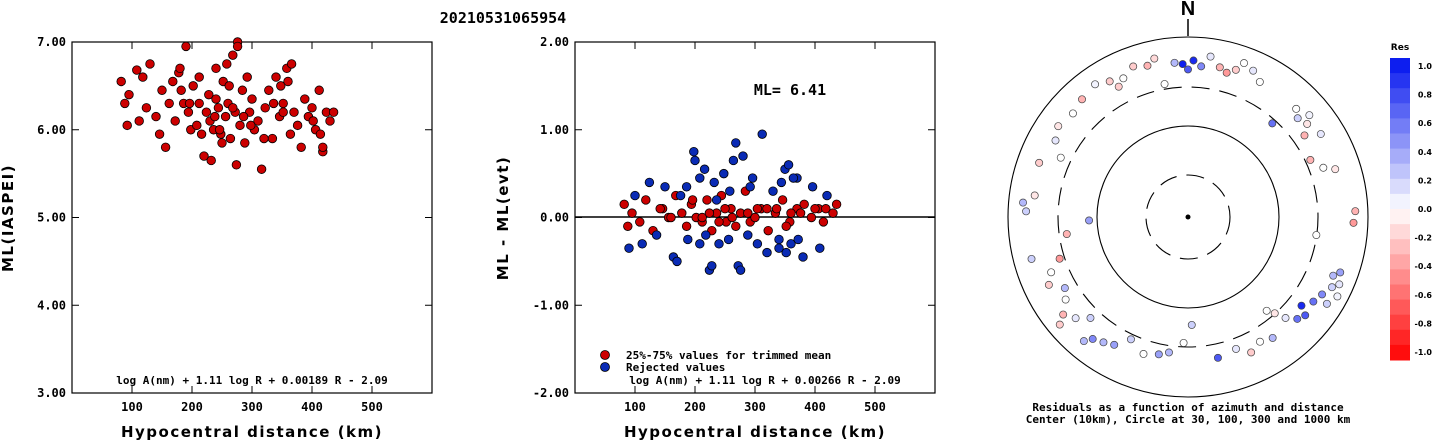 This screenshot has height=441, width=1437. Describe the element at coordinates (730, 202) in the screenshot. I see `plot2-points` at that location.